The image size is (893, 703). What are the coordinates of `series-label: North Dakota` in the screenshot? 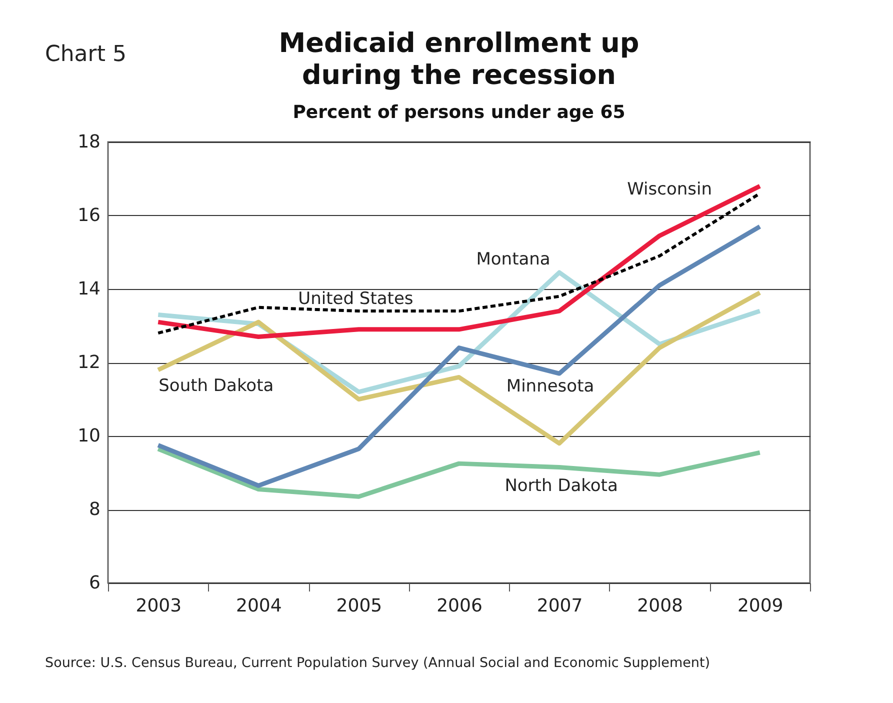 It's located at (561, 486).